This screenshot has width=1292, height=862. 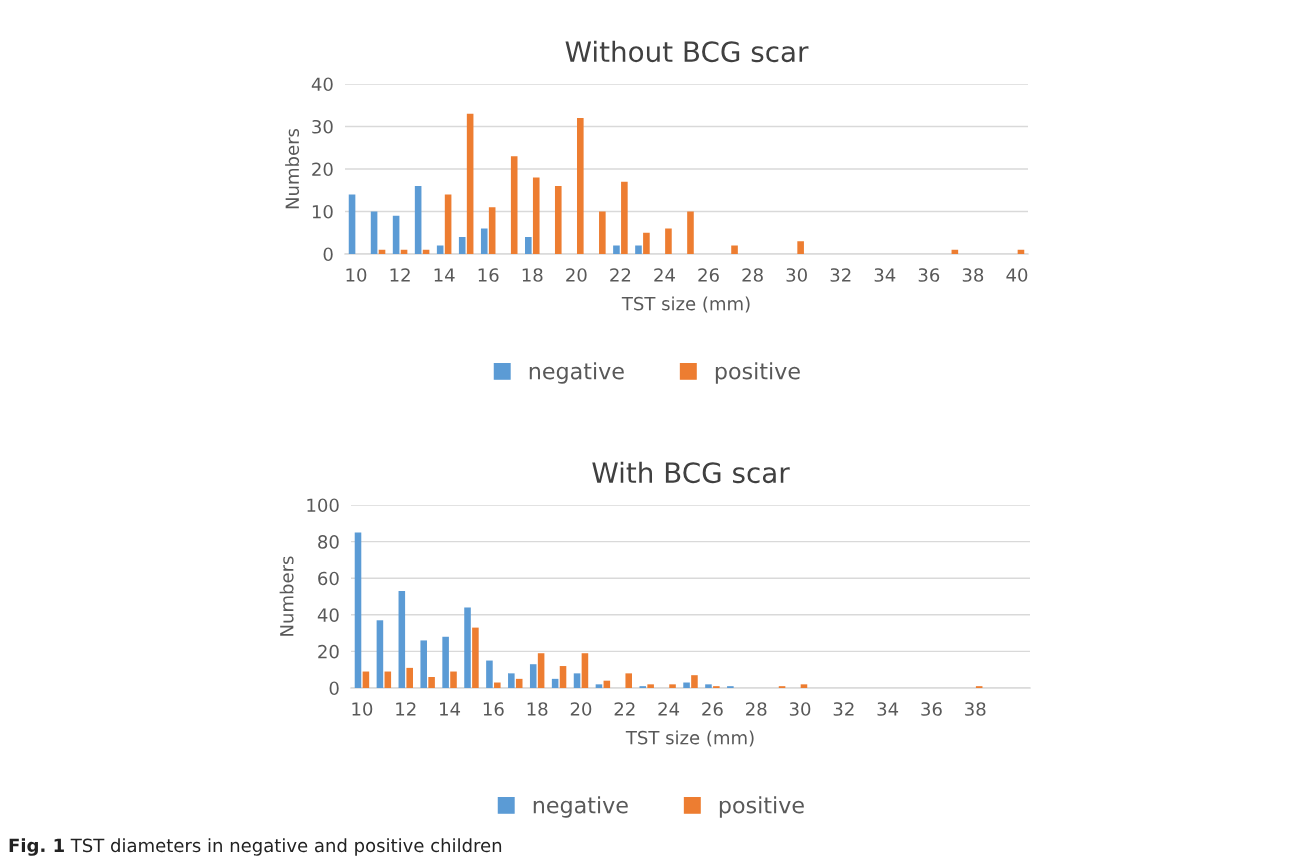 I want to click on y-tick-label: 0, so click(x=334, y=688).